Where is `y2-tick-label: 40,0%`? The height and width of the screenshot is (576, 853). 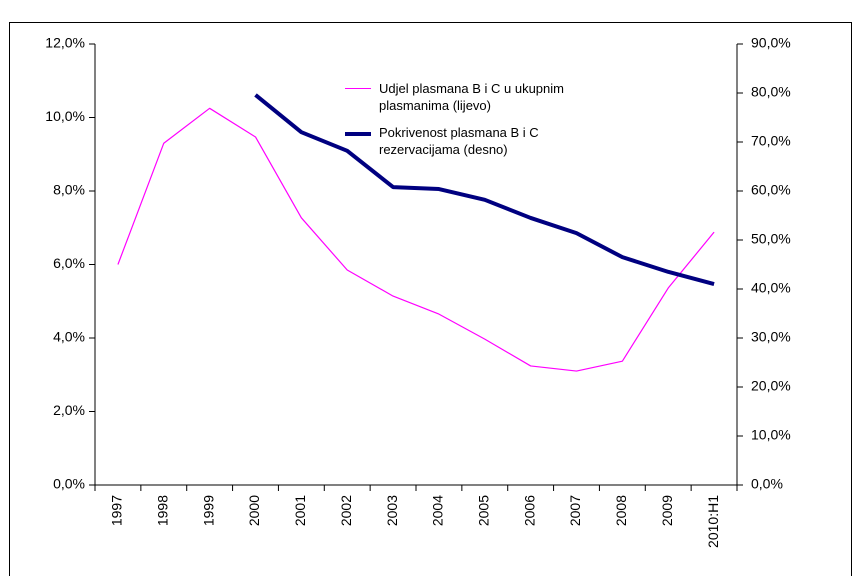
y2-tick-label: 40,0% is located at coordinates (771, 288).